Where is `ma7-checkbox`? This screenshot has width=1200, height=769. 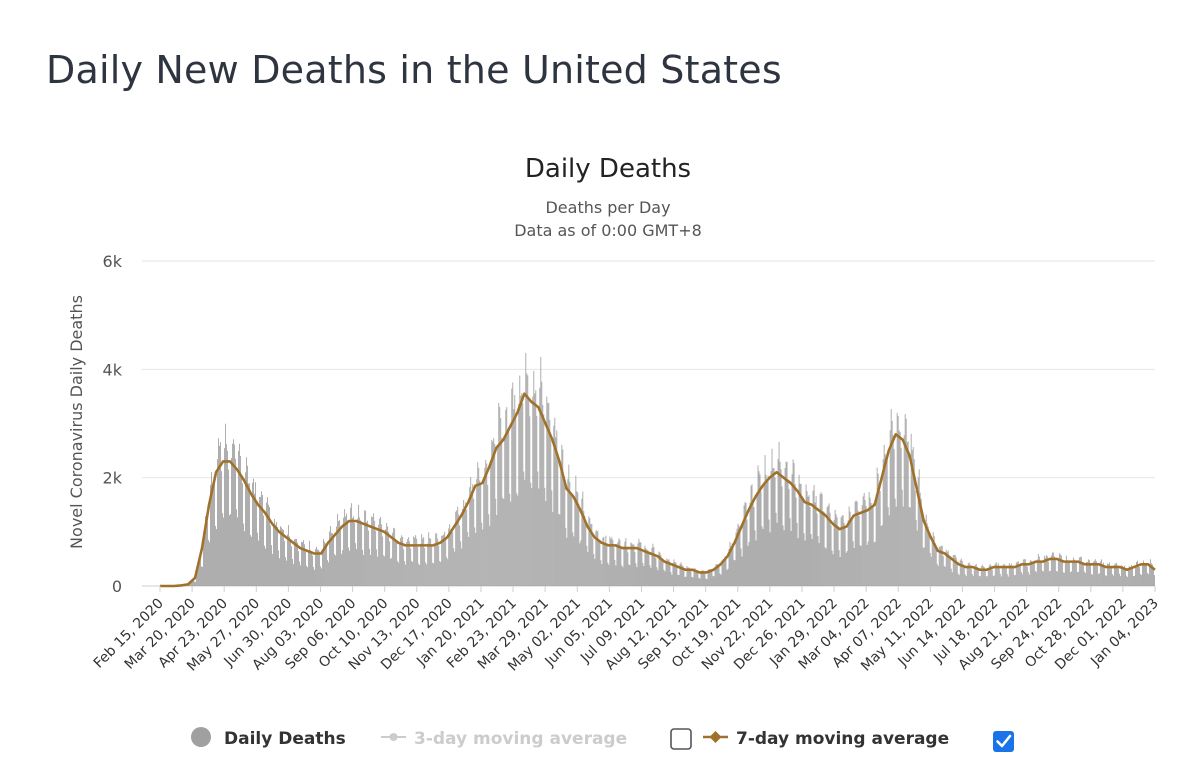
ma7-checkbox is located at coordinates (1003, 741).